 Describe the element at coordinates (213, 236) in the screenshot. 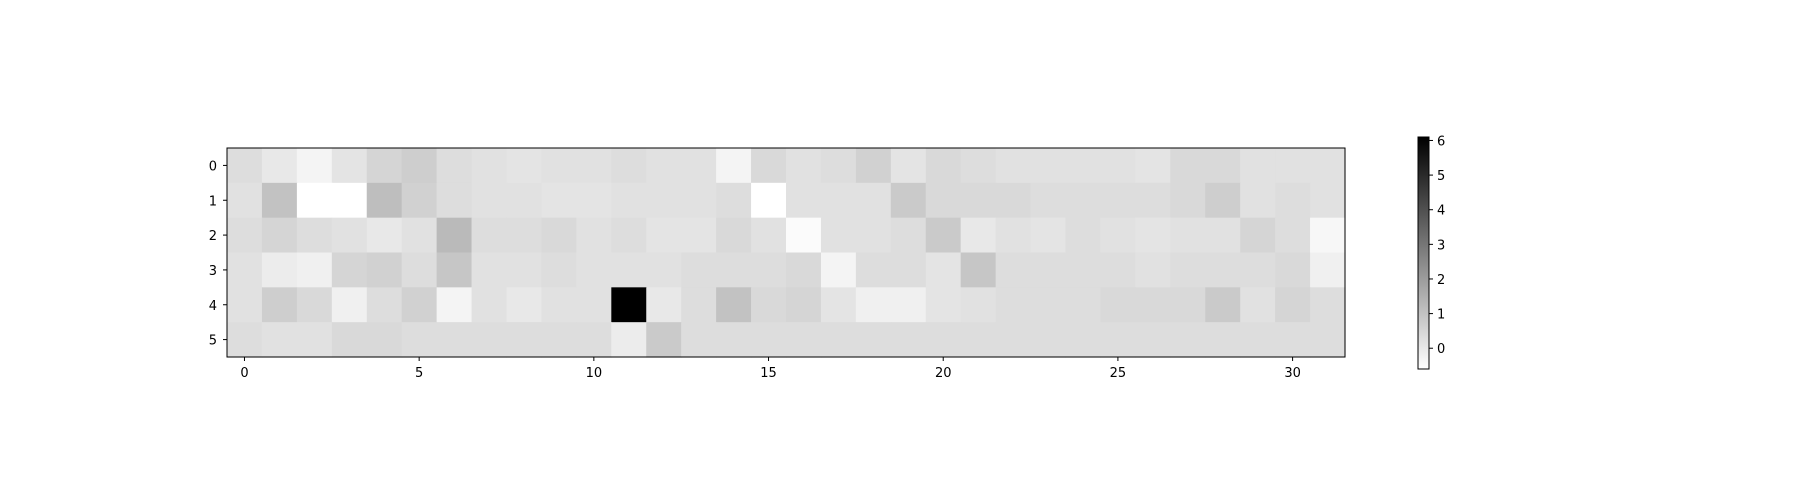

I see `y-tick-label: 2` at that location.